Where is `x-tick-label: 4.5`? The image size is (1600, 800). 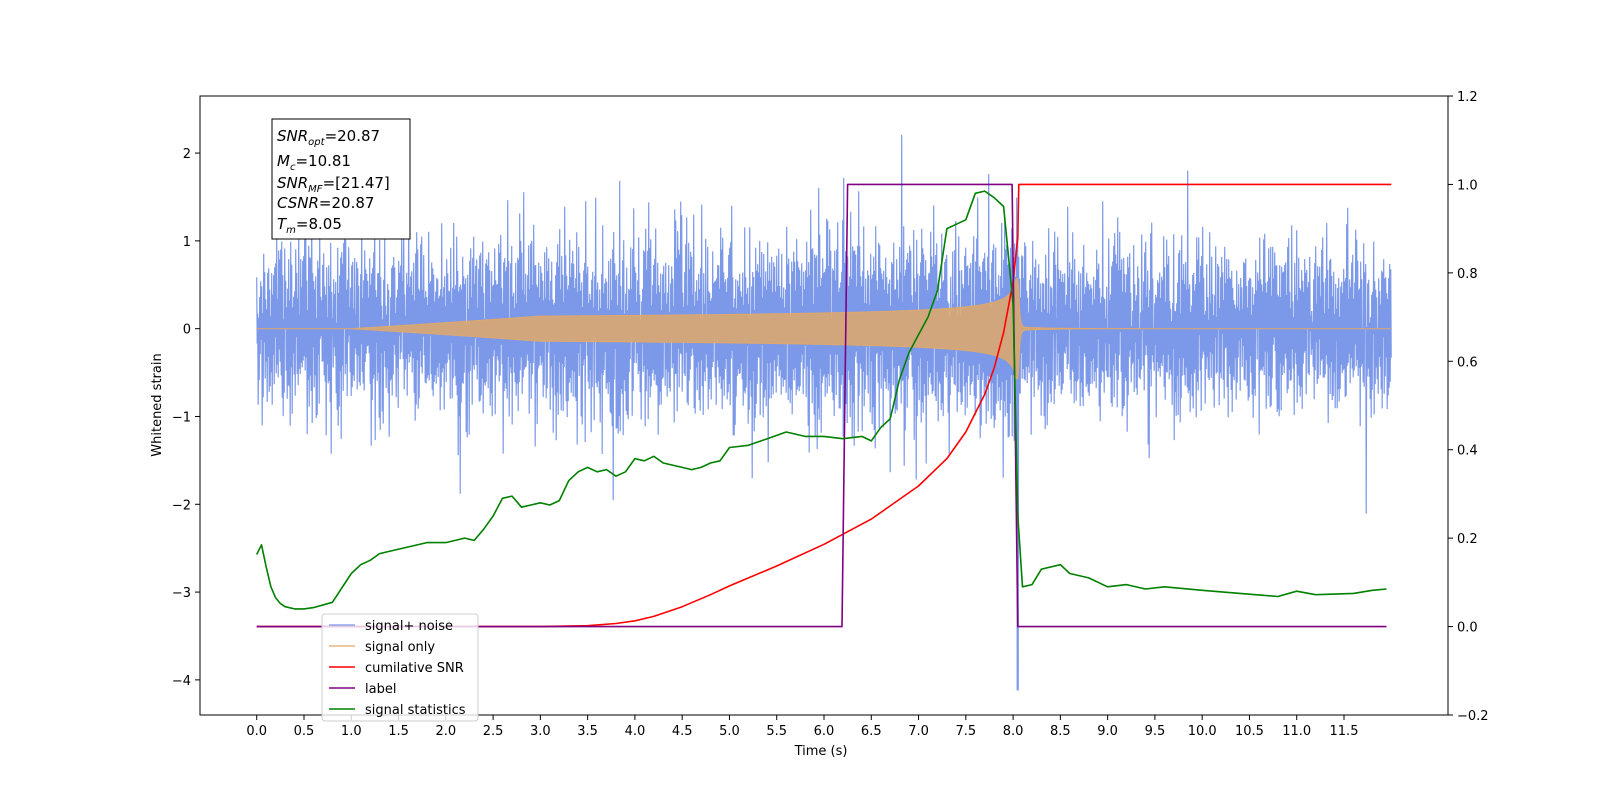 x-tick-label: 4.5 is located at coordinates (682, 731).